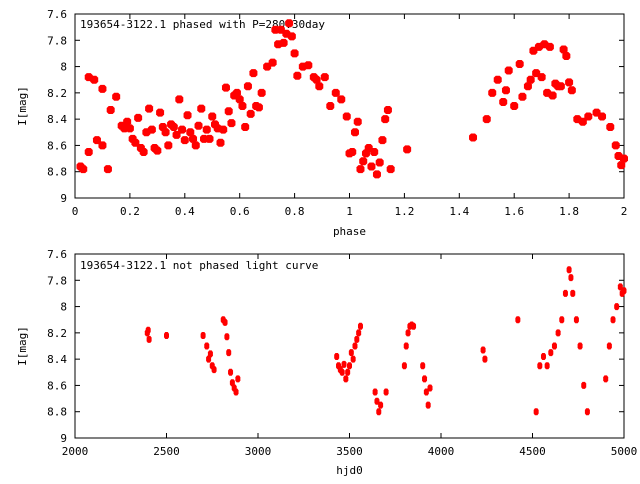 This screenshot has width=640, height=484. I want to click on unphased-x-tick-label: 2500, so click(166, 451).